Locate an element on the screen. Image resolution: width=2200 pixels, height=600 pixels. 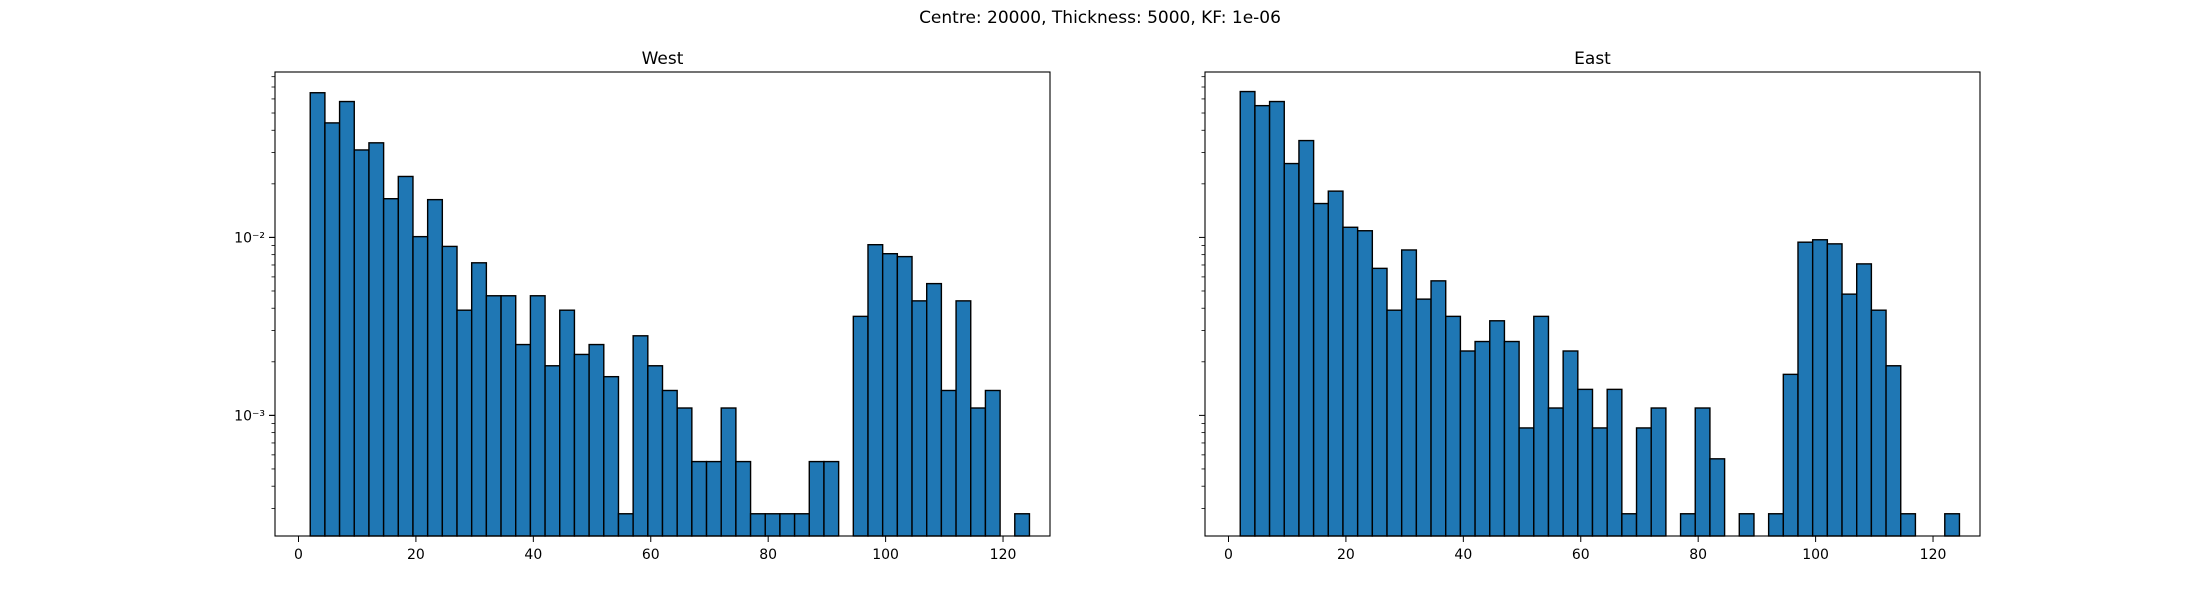
y-tick-label: 10⁻³ is located at coordinates (249, 416).